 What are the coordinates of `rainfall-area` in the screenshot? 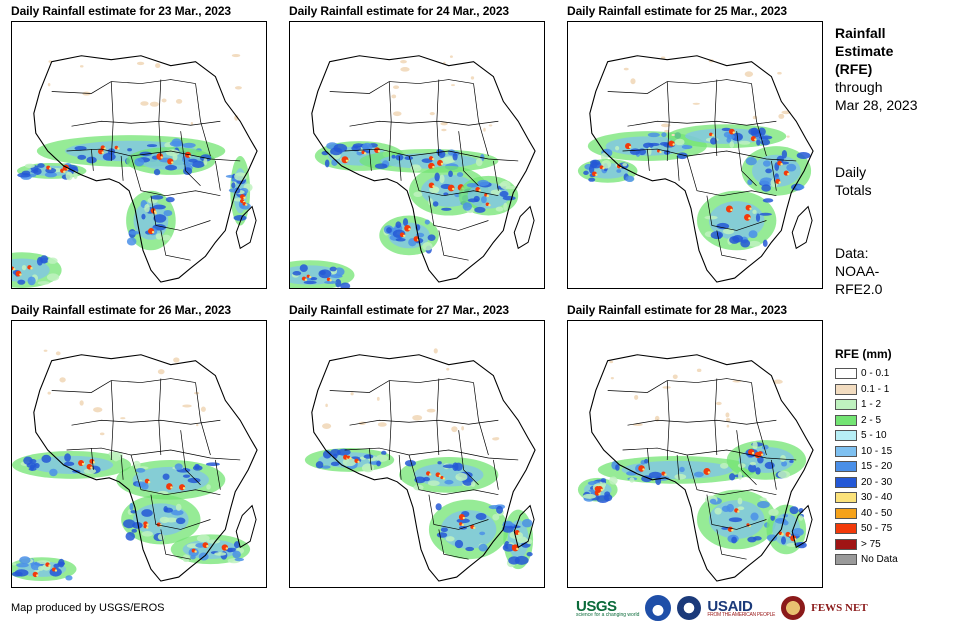 It's located at (736, 220).